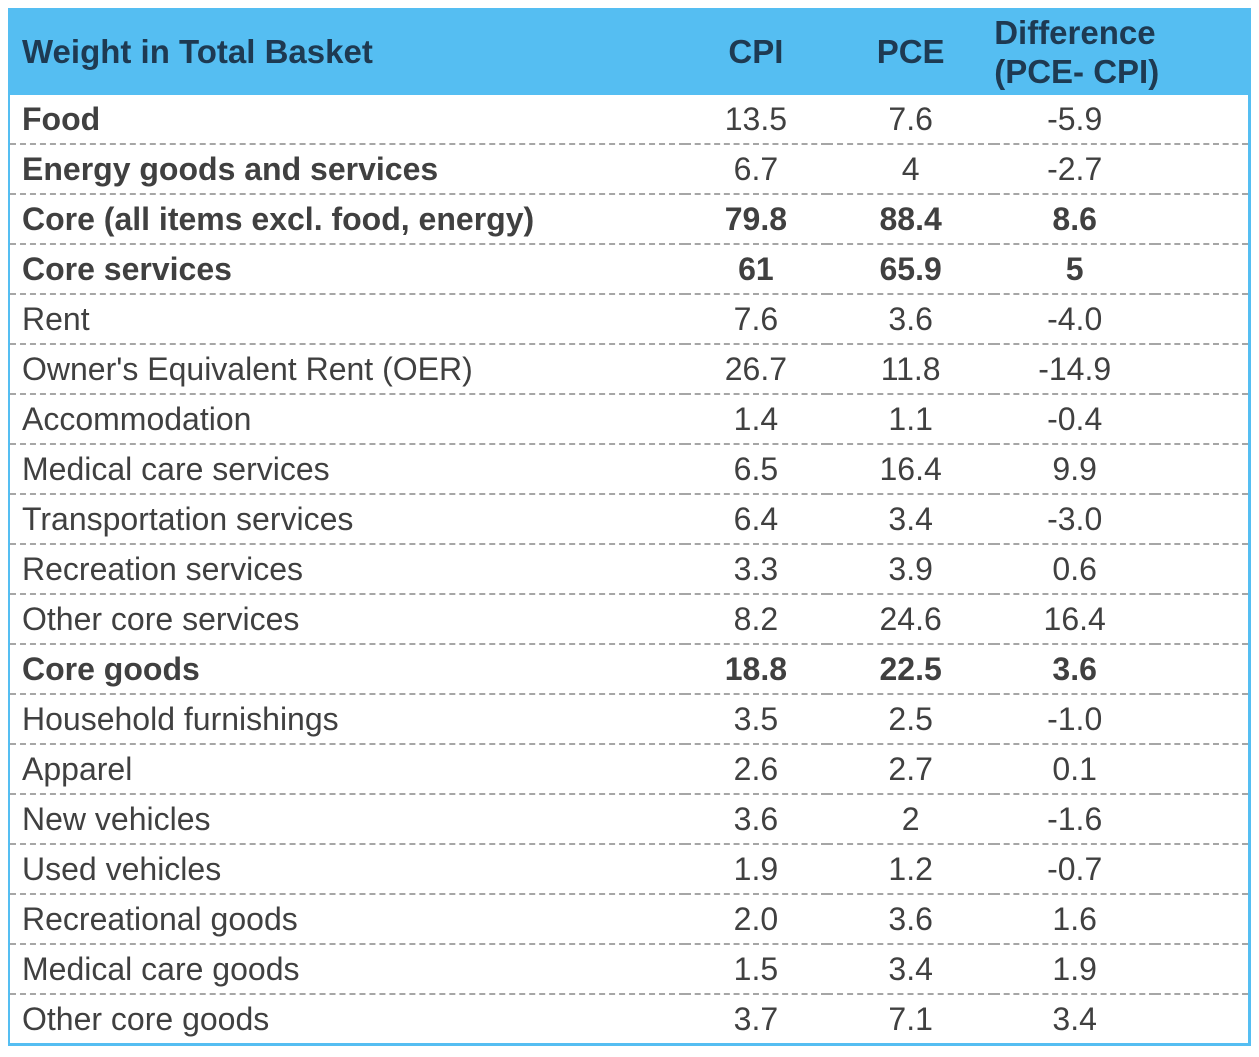  I want to click on table-row: Core services 61 65.9 5, so click(629, 268).